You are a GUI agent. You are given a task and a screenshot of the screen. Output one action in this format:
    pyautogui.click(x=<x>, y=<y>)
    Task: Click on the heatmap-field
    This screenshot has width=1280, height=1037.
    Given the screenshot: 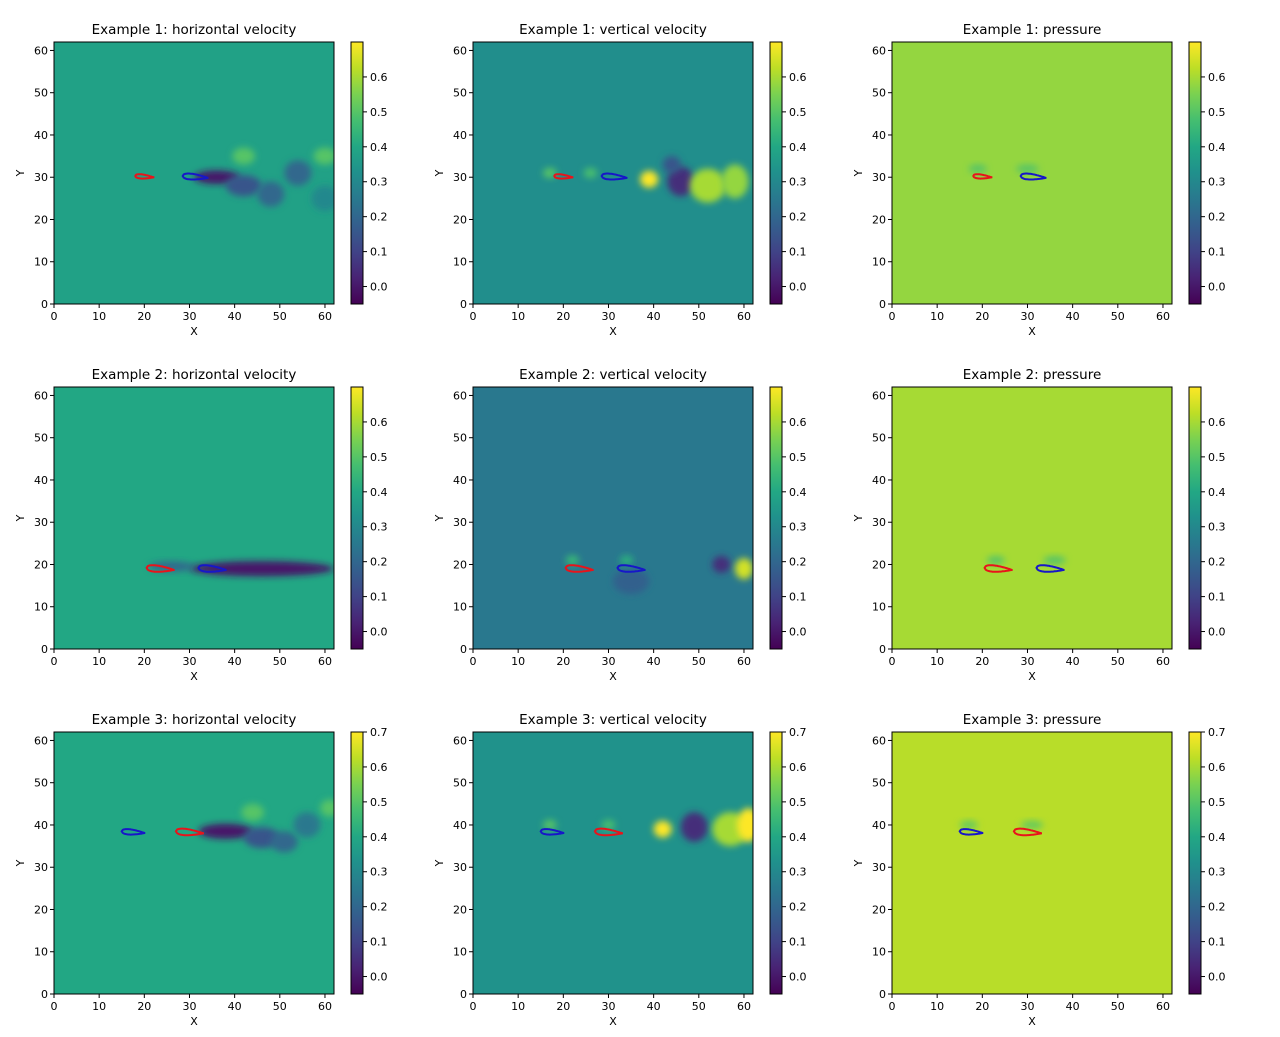 What is the action you would take?
    pyautogui.click(x=1032, y=518)
    